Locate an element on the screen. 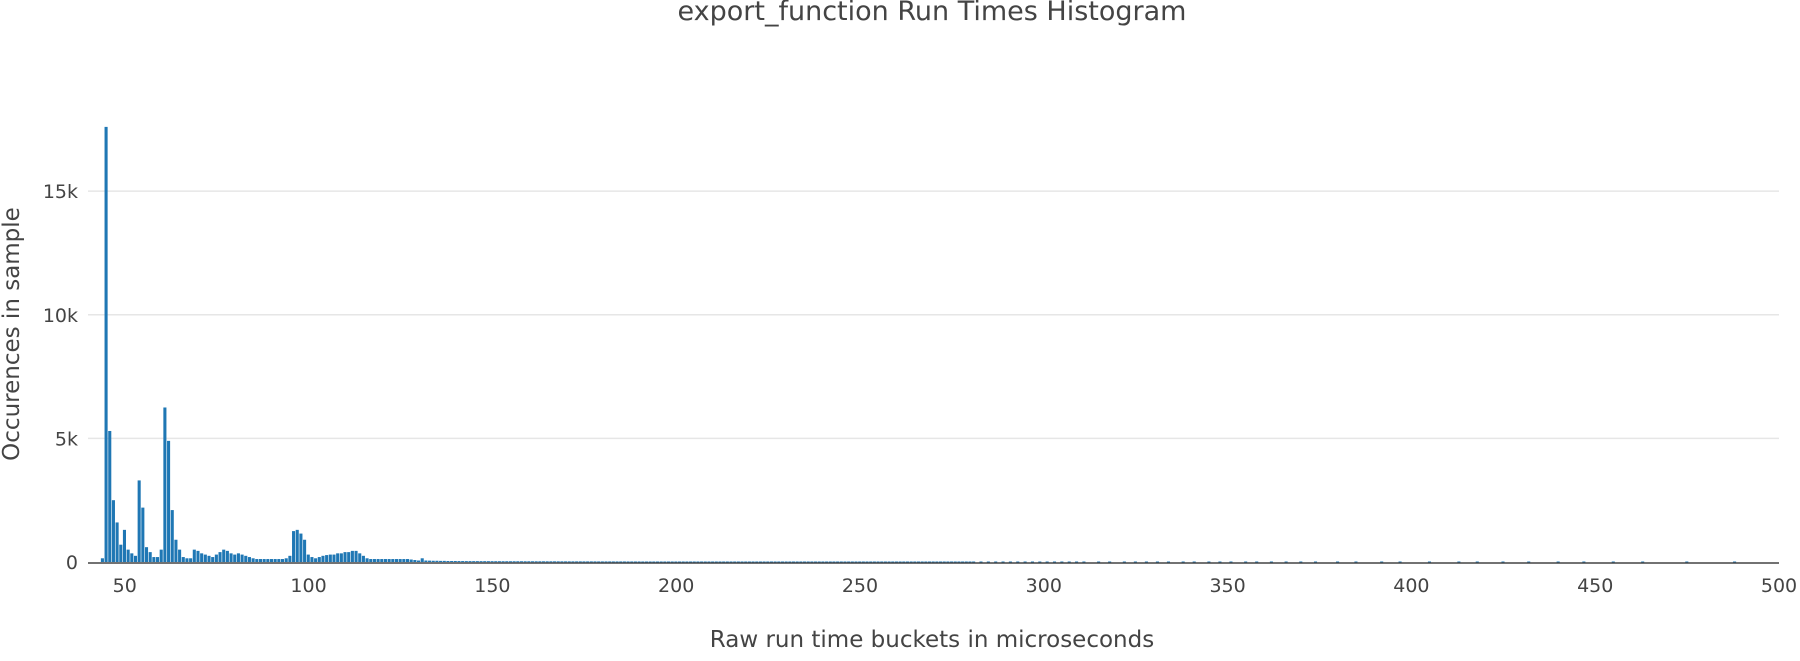 The width and height of the screenshot is (1800, 661). x-tick-label: 300 is located at coordinates (1044, 586).